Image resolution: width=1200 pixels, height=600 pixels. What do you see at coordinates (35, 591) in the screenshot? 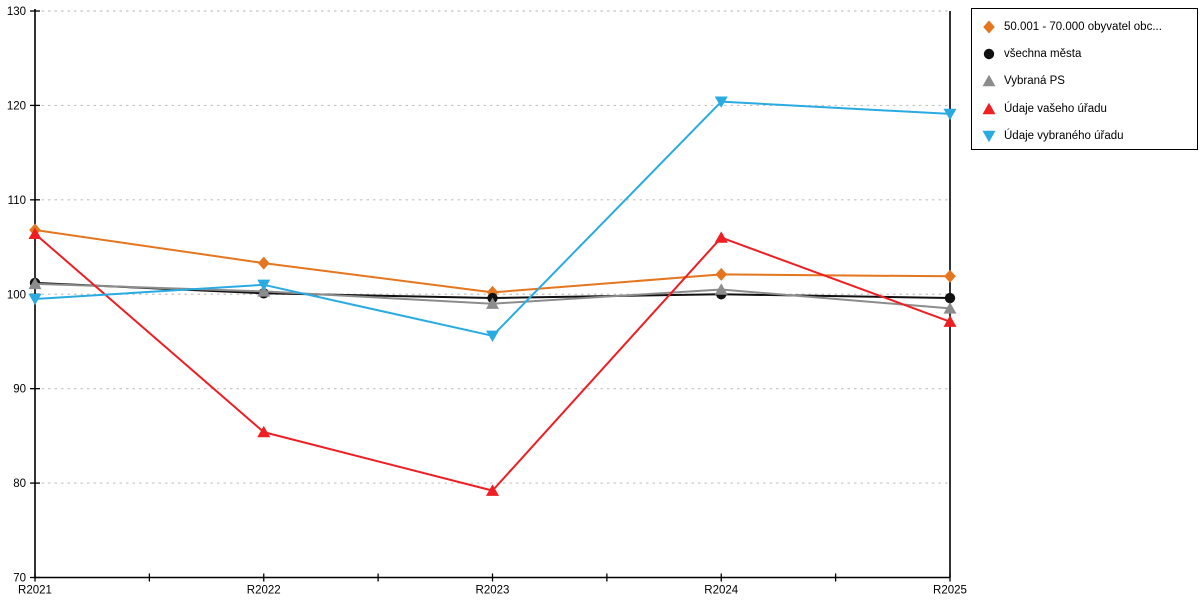
I see `svg-text: R2021` at bounding box center [35, 591].